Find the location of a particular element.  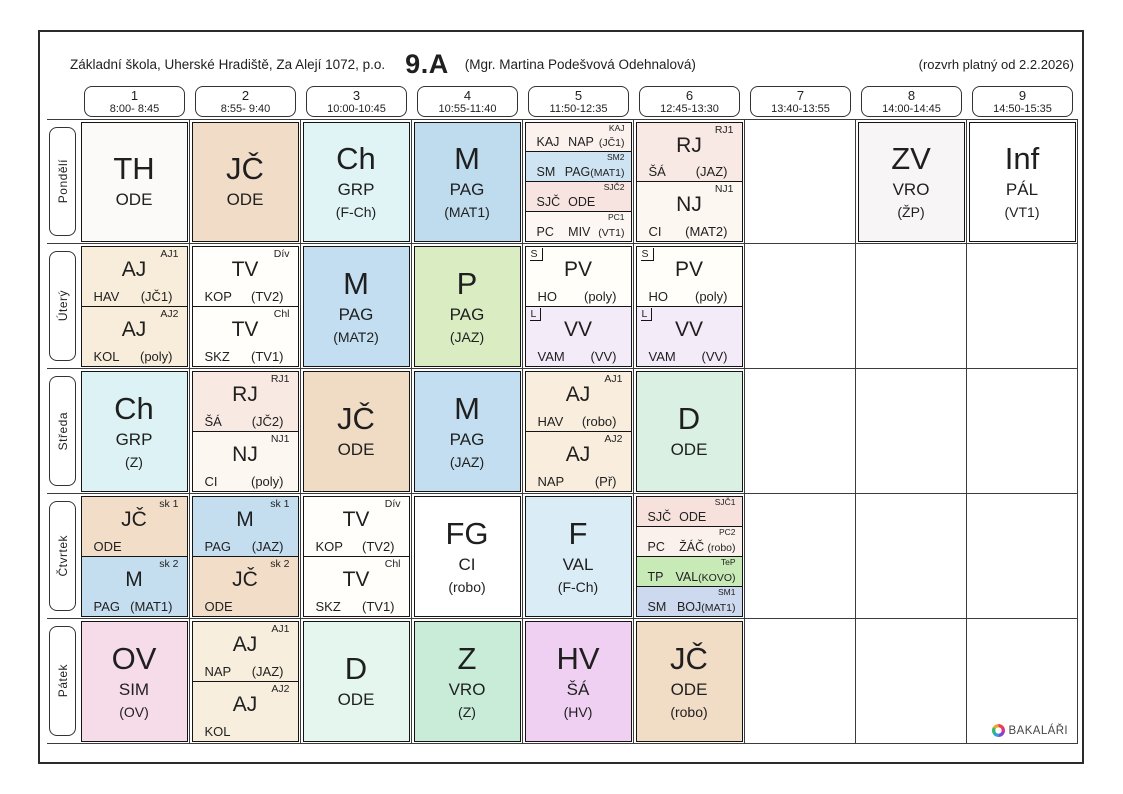

lesson-block: Ch GRP (Z) is located at coordinates (134, 431).